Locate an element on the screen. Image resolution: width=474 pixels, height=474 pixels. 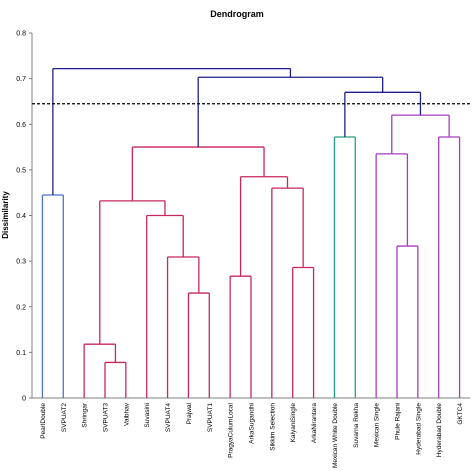
leaf-label: PragyaCulumLocal is located at coordinates (231, 429).